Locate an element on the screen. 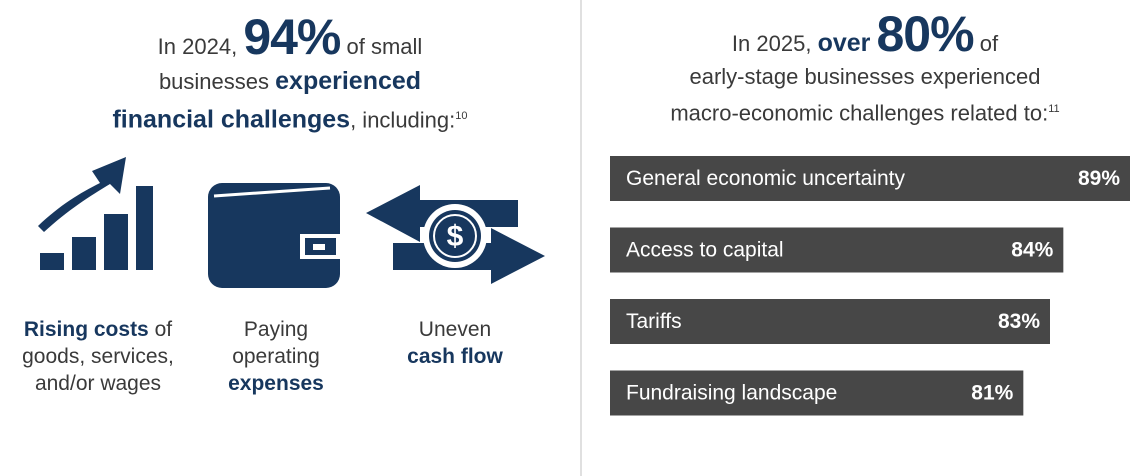 Image resolution: width=1130 pixels, height=476 pixels. value-label: 84% is located at coordinates (1032, 250).